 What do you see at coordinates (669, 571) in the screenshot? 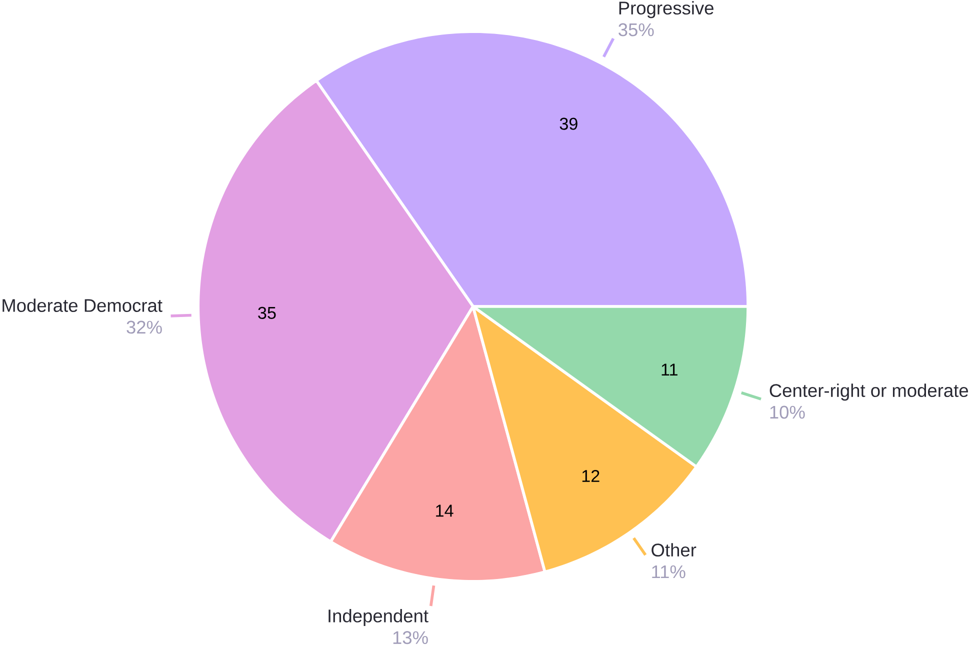
I see `data-label: 11%` at bounding box center [669, 571].